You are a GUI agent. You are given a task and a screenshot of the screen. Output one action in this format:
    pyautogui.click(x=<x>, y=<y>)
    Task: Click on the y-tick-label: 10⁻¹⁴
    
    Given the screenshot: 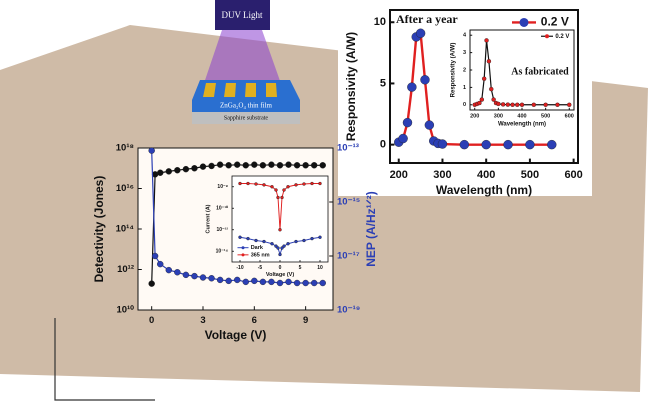 What is the action you would take?
    pyautogui.click(x=222, y=252)
    